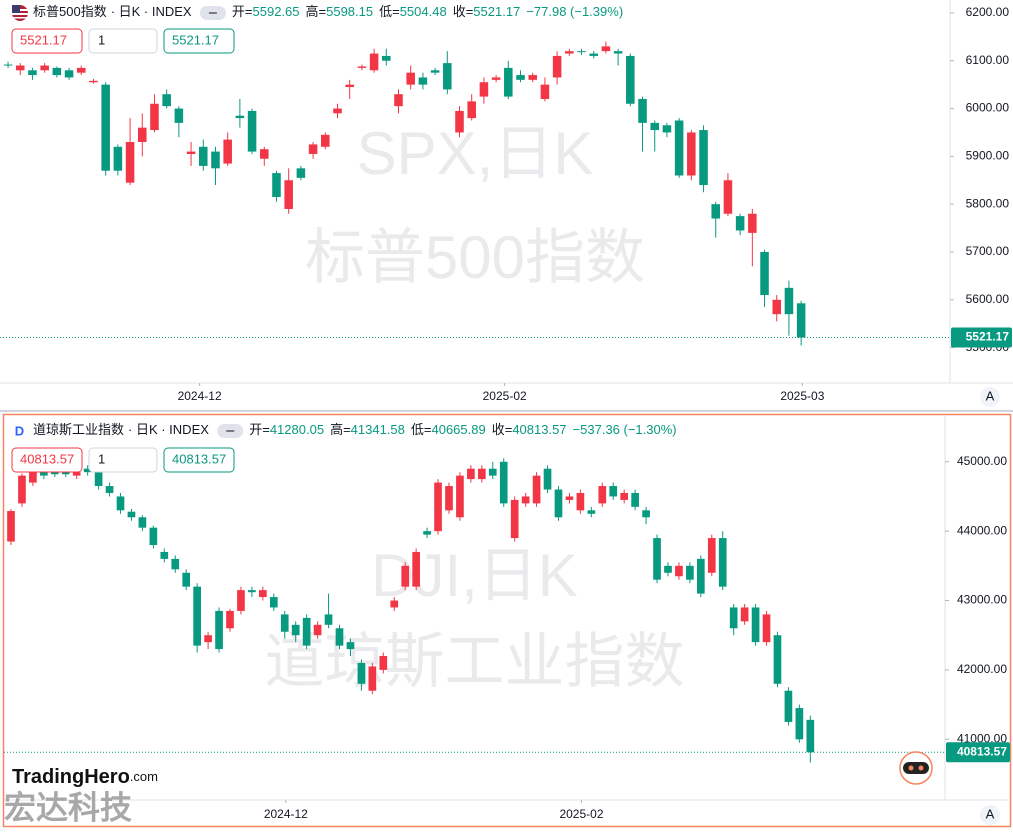 This screenshot has width=1013, height=834. What do you see at coordinates (70, 11) in the screenshot?
I see `symbol-name: 标普500指数` at bounding box center [70, 11].